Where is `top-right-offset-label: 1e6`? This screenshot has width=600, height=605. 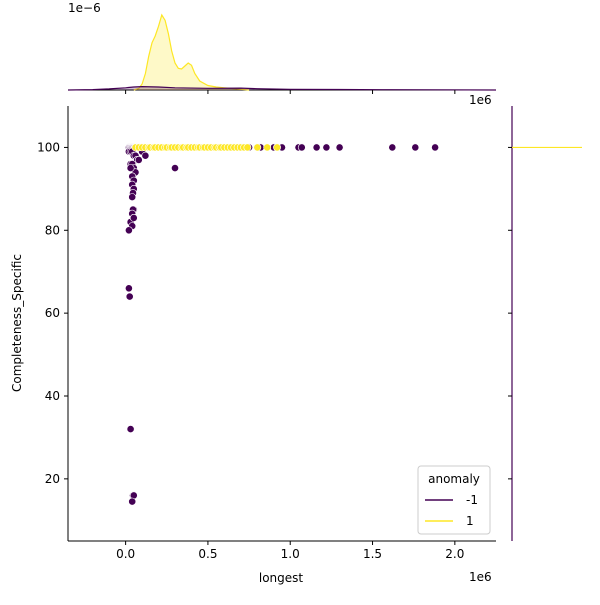
top-right-offset-label: 1e6 is located at coordinates (480, 100).